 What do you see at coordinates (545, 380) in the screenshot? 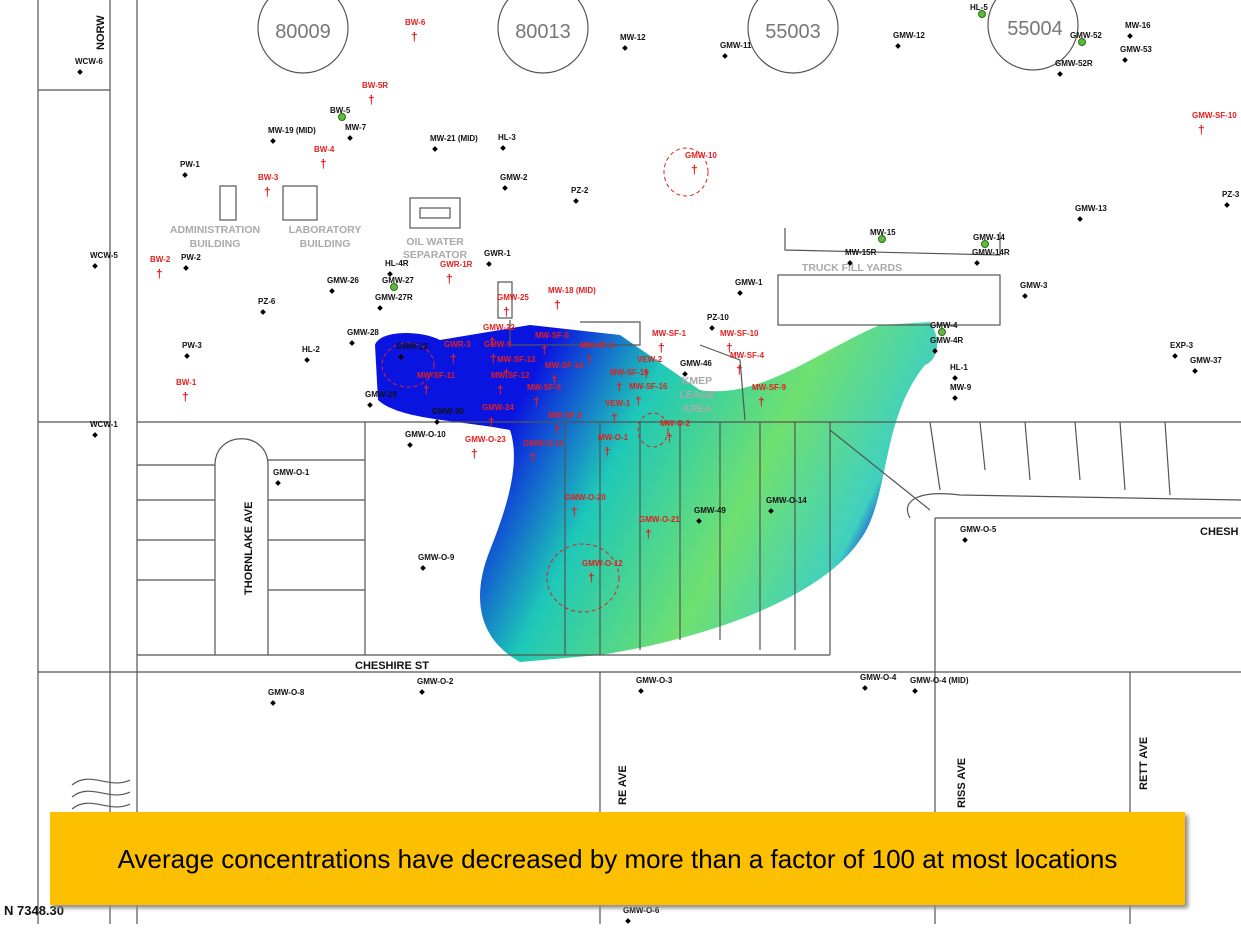
I see `circles` at bounding box center [545, 380].